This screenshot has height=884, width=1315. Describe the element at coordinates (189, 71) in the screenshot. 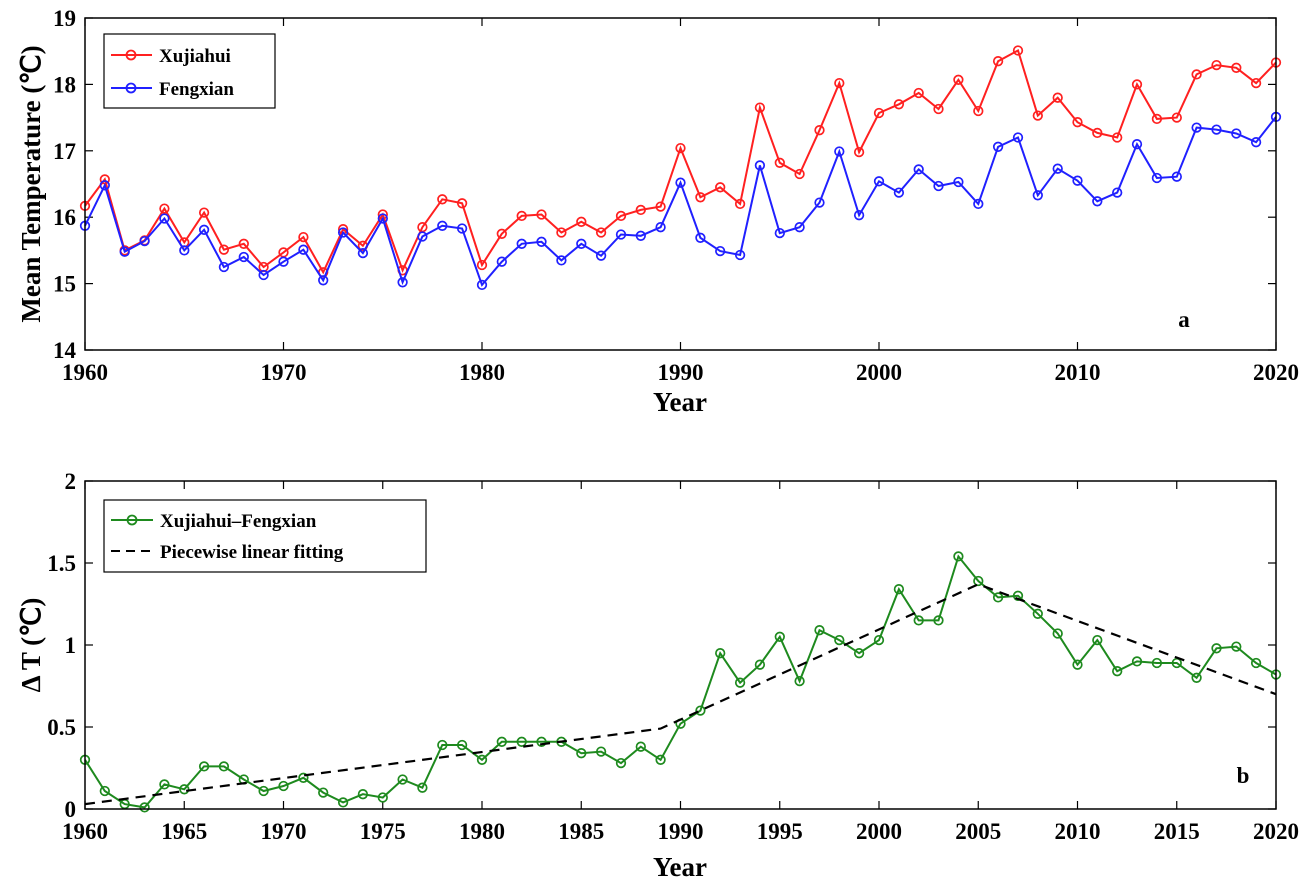

I see `panel-a-legend-box` at that location.